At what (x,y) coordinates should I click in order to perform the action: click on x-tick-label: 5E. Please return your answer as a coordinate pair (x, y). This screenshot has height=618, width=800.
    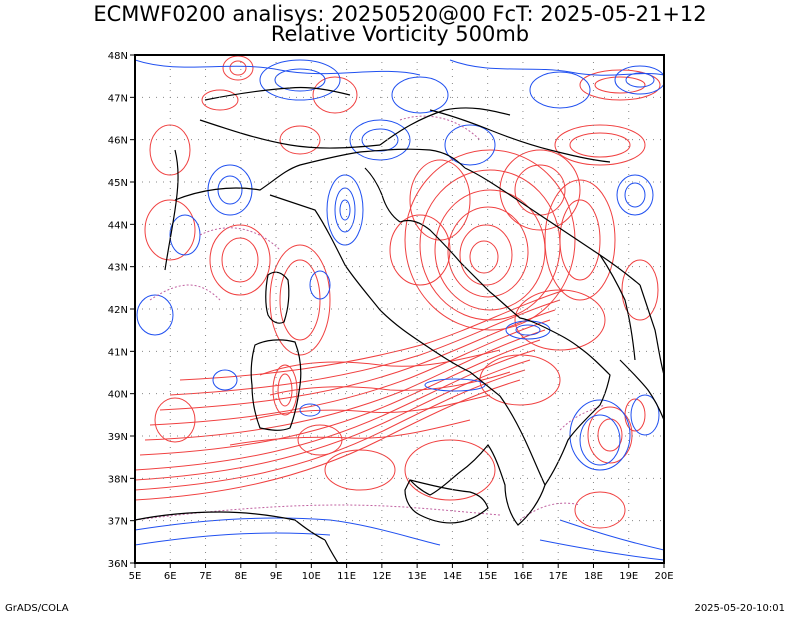
    Looking at the image, I should click on (135, 576).